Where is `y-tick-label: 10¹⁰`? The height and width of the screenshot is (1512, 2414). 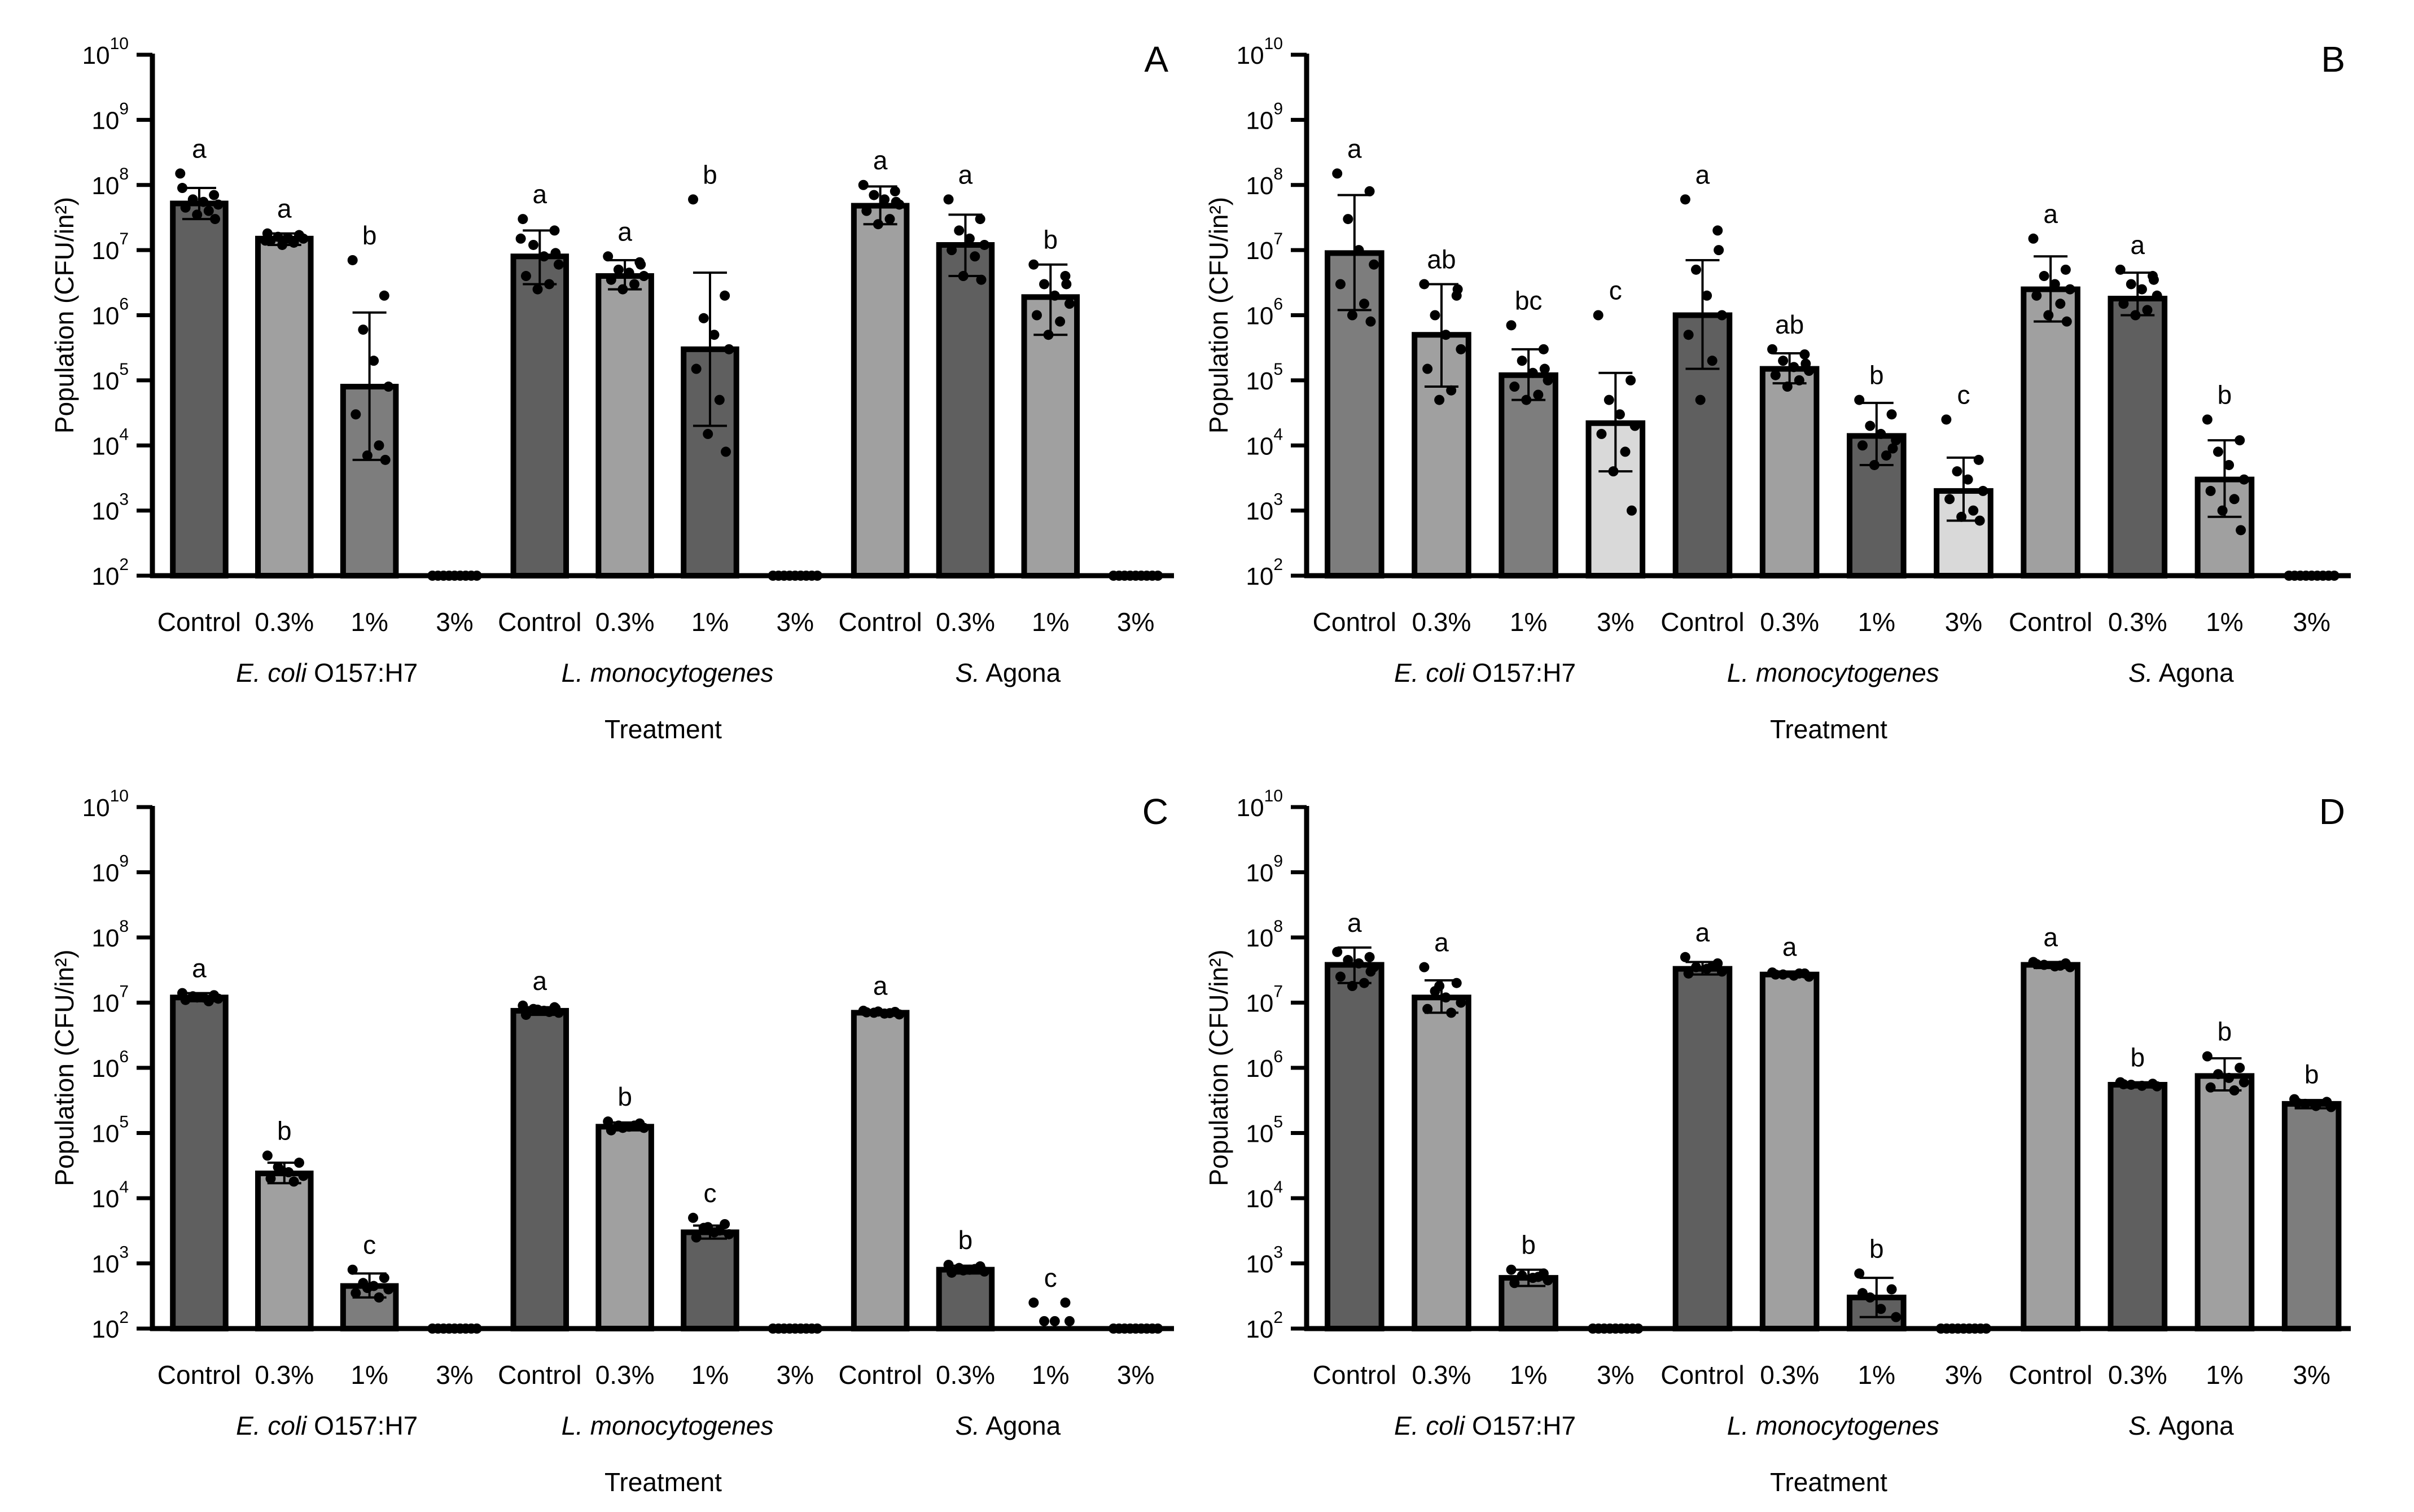 y-tick-label: 10¹⁰ is located at coordinates (1260, 51).